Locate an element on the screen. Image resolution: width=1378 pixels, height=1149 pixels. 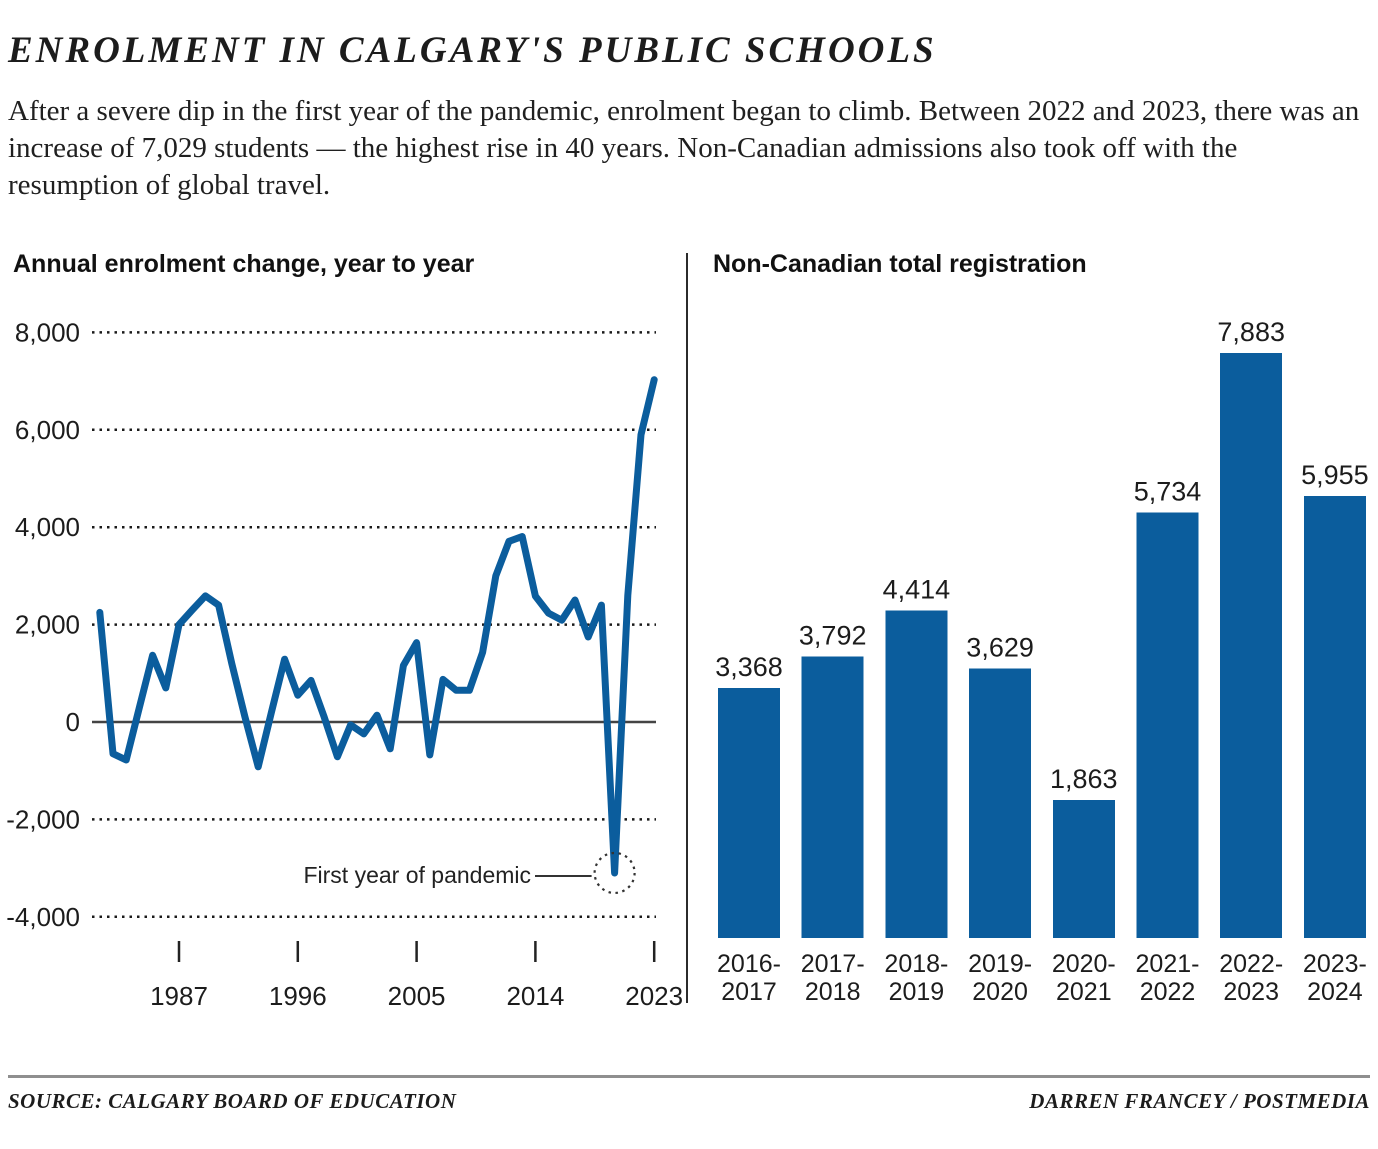
bar-category-label-line2: 2021 is located at coordinates (1084, 992).